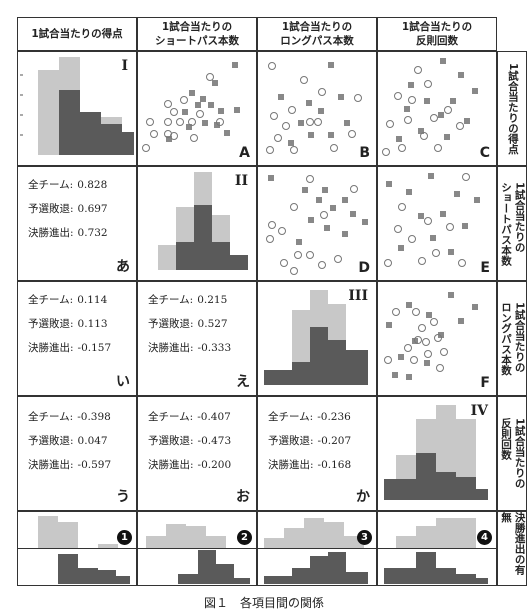 This screenshot has width=528, height=612. I want to click on corr-panel-o: 全チーム: -0.407 予選敗退: -0.473 決勝進出: -0.200 お, so click(197, 453).